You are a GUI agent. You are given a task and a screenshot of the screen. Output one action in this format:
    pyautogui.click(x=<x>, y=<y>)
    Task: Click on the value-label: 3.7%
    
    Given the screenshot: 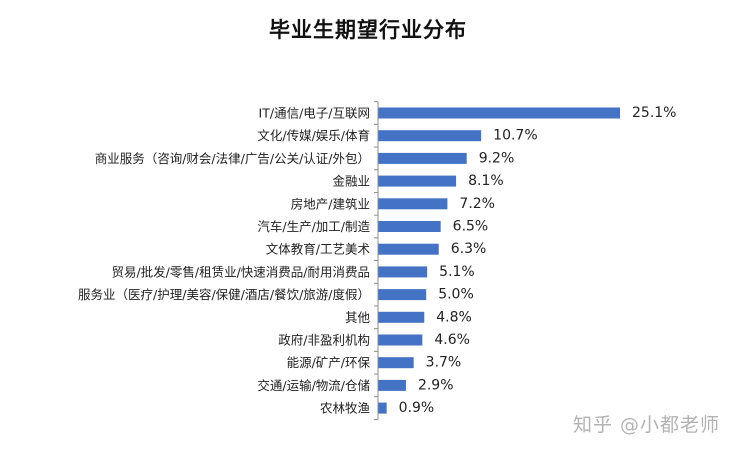 What is the action you would take?
    pyautogui.click(x=444, y=363)
    